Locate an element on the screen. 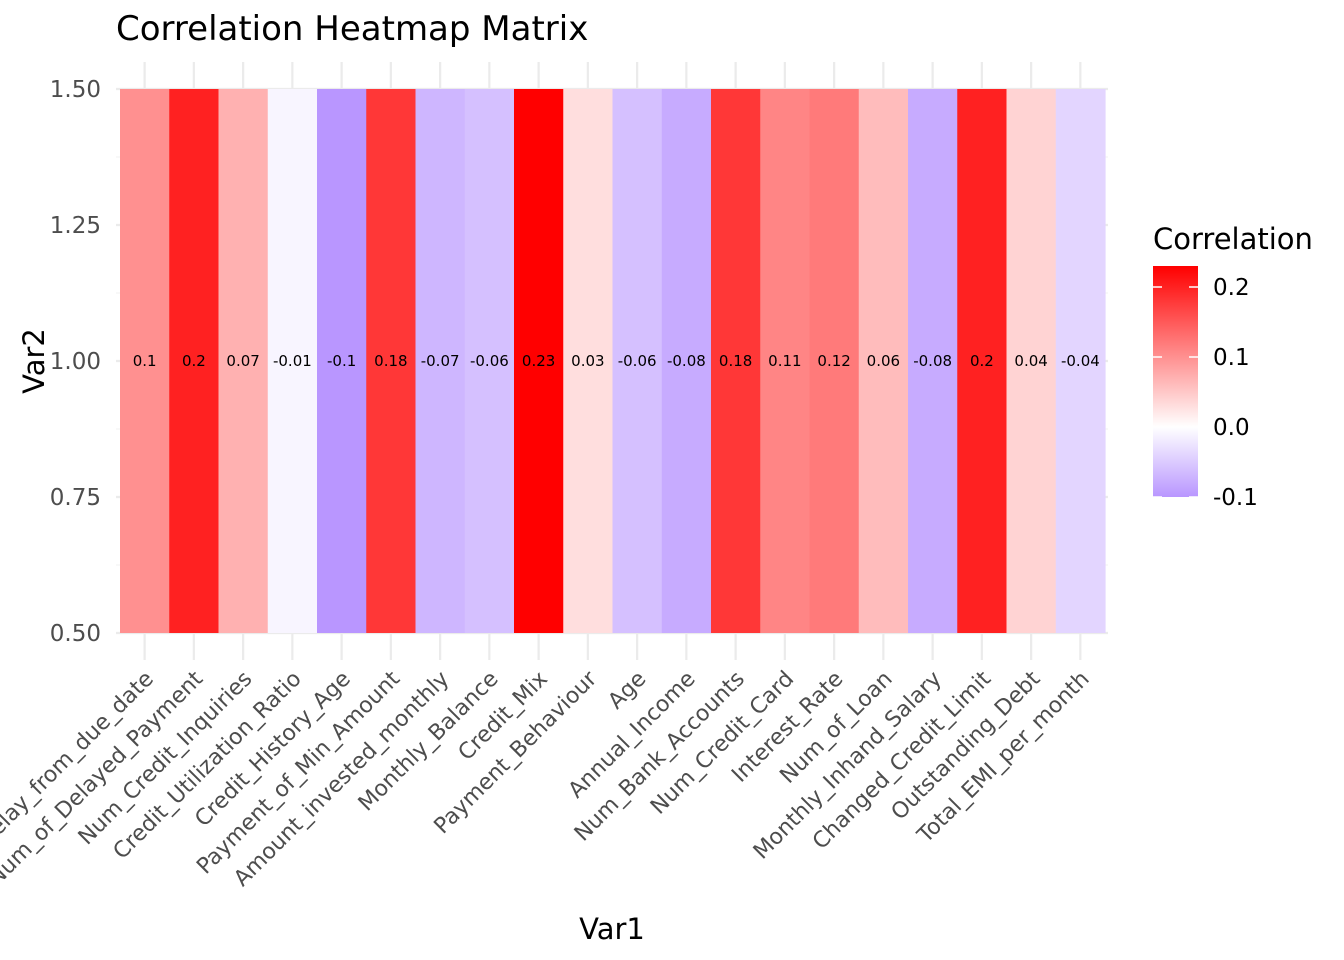 This screenshot has height=960, width=1344. y-tick-label: 1.00 is located at coordinates (75, 362).